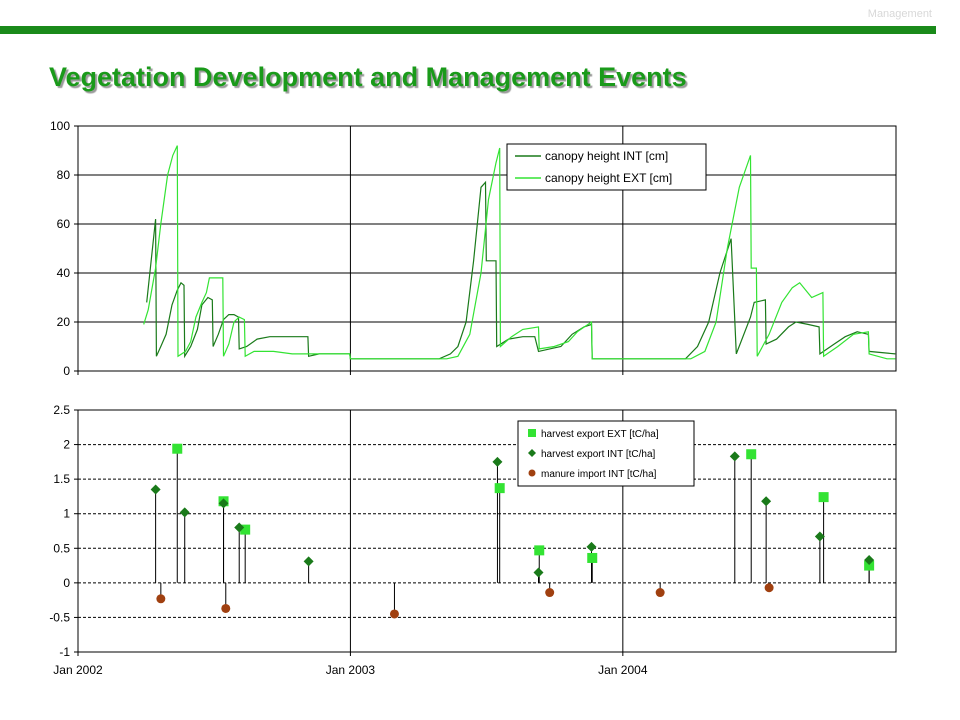 The height and width of the screenshot is (720, 960). Describe the element at coordinates (61, 548) in the screenshot. I see `y-tick-label: 0.5` at that location.